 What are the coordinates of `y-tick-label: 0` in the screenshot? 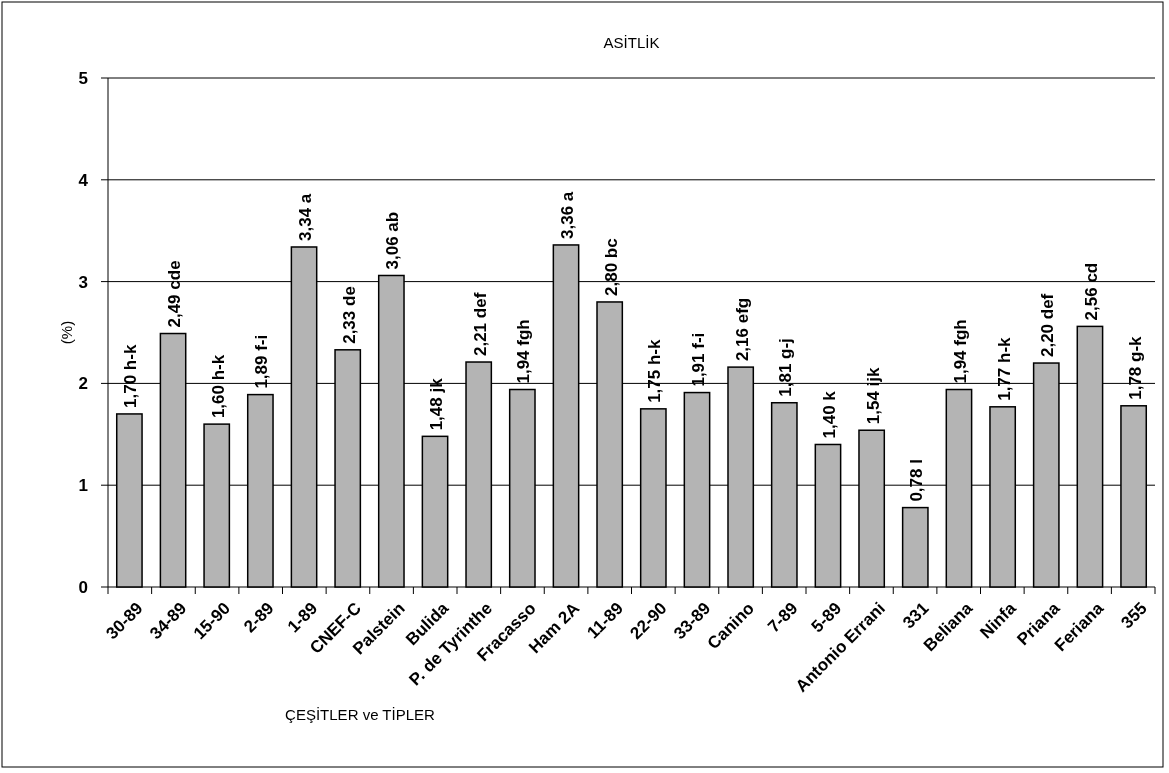 It's located at (83, 587).